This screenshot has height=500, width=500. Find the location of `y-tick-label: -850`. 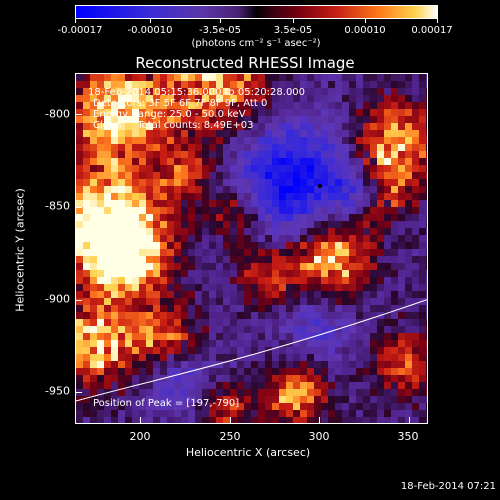

y-tick-label: -850 is located at coordinates (57, 206).